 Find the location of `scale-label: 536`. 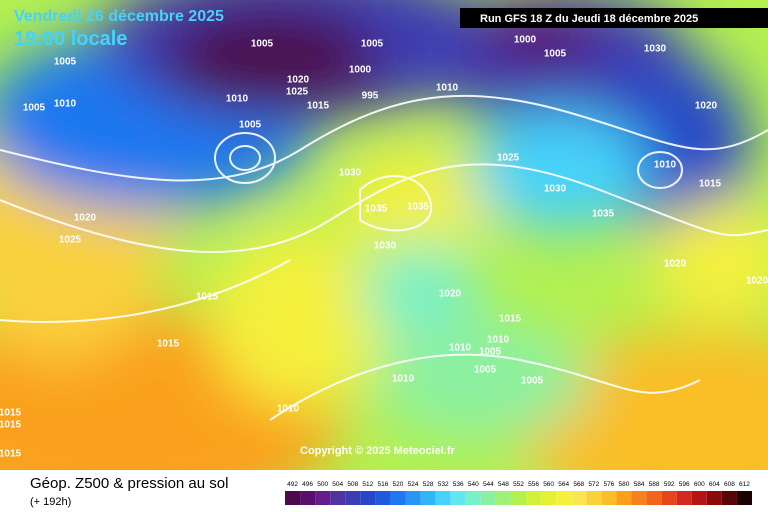

scale-label: 536 is located at coordinates (458, 484).